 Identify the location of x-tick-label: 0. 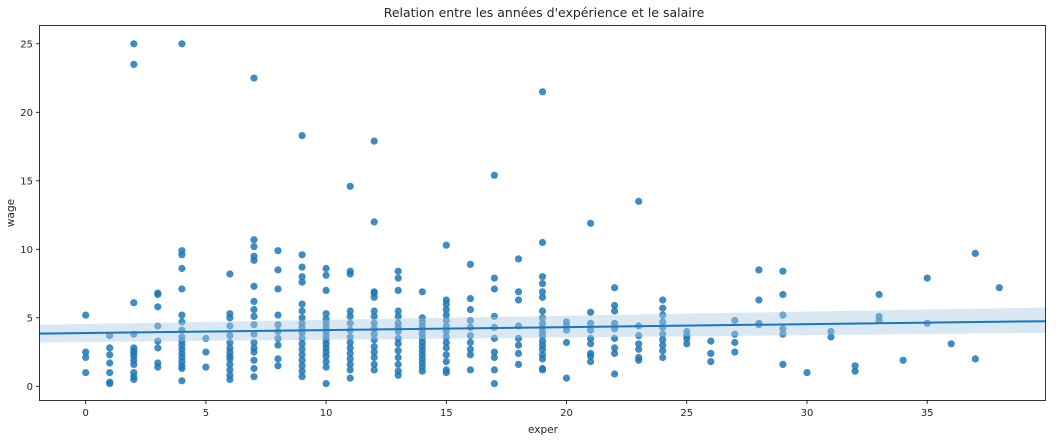
(85, 413).